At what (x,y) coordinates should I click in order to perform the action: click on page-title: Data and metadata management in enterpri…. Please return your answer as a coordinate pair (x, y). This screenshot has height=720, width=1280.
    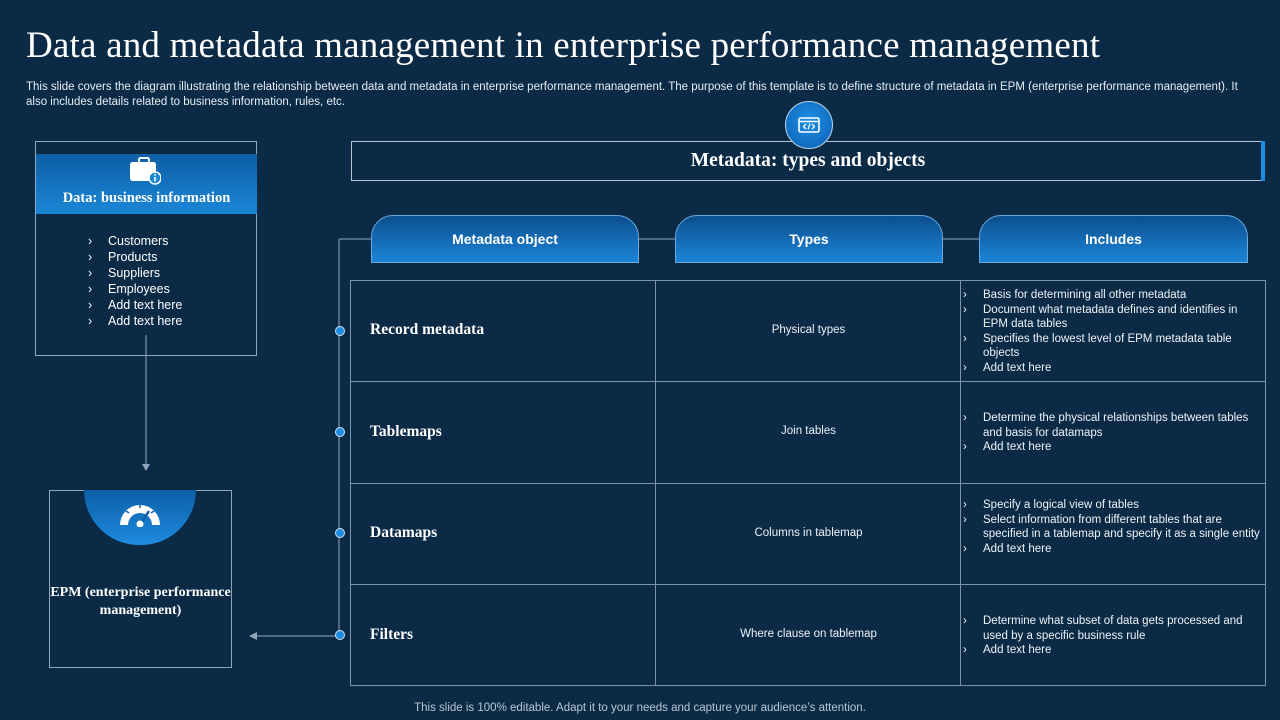
    Looking at the image, I should click on (563, 45).